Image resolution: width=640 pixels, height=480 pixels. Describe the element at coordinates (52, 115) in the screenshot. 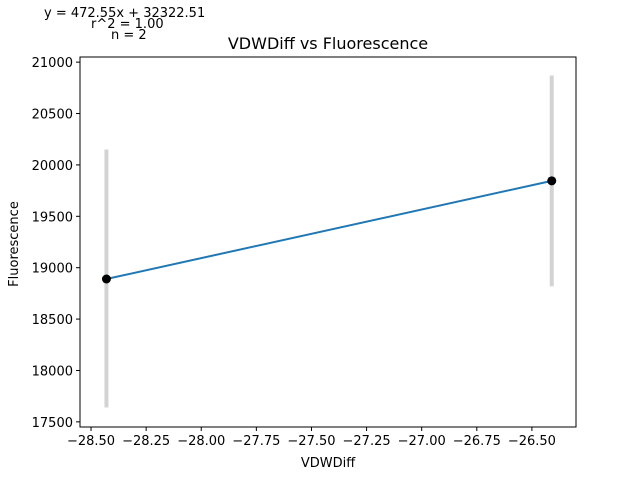

I see `y-tick-label: 20500` at that location.